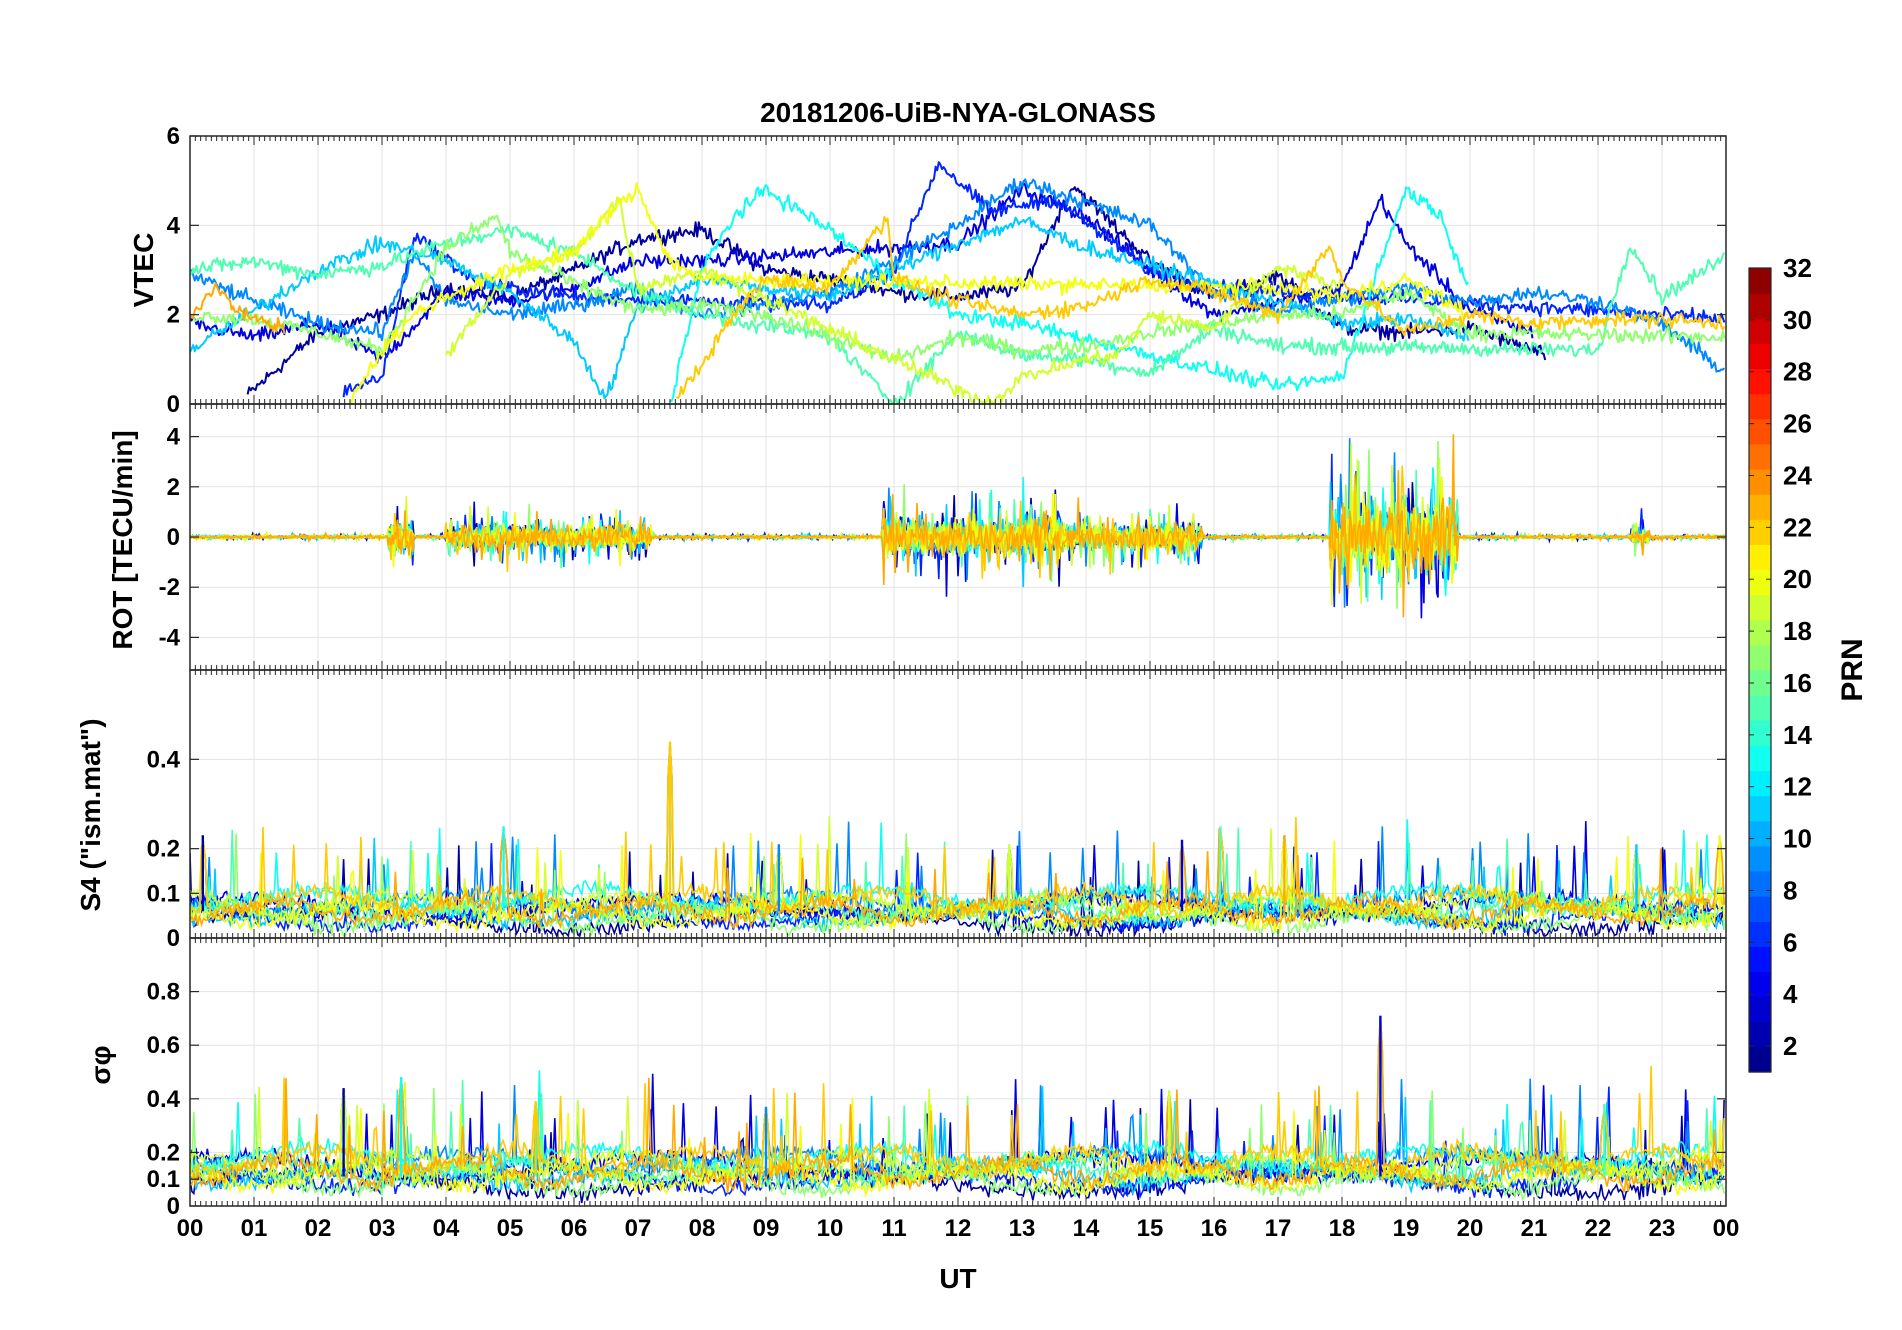  What do you see at coordinates (318, 1228) in the screenshot?
I see `x-tick-label: 02` at bounding box center [318, 1228].